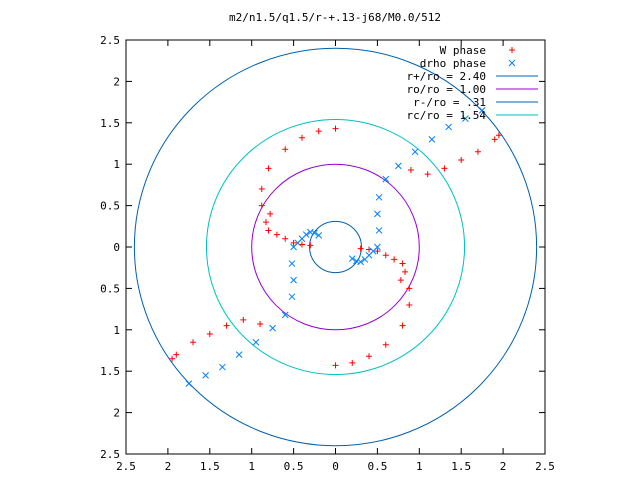  What do you see at coordinates (453, 63) in the screenshot?
I see `legend-label: drho phase` at bounding box center [453, 63].